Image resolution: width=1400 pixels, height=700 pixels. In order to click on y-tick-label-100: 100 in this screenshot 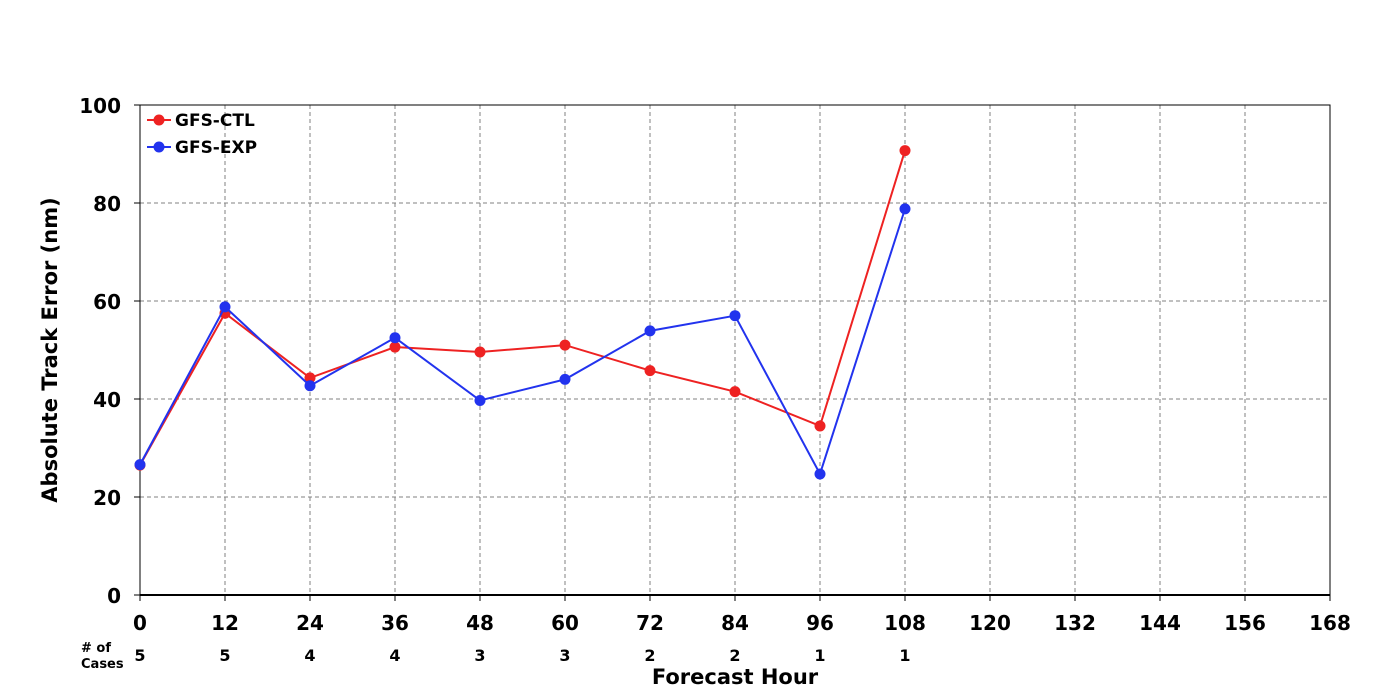, I will do `click(100, 106)`.